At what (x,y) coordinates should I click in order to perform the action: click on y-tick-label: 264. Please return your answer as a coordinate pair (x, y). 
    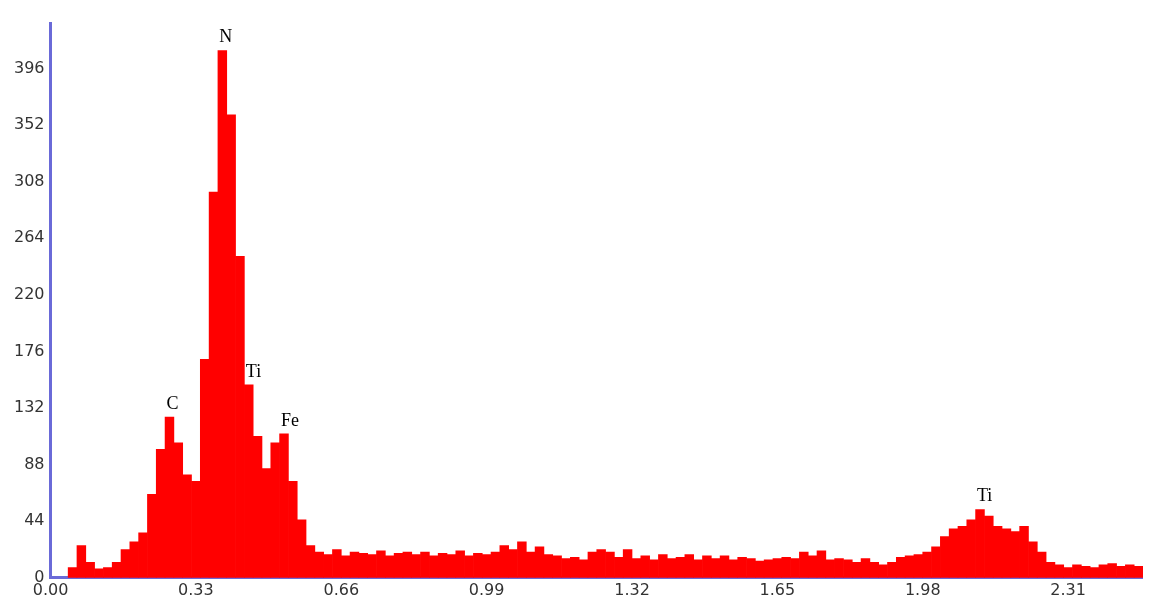
    Looking at the image, I should click on (29, 237).